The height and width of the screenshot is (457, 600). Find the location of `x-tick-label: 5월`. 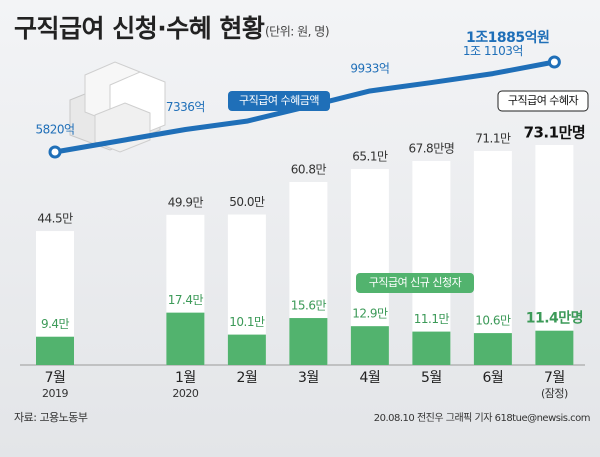

x-tick-label: 5월 is located at coordinates (431, 378).